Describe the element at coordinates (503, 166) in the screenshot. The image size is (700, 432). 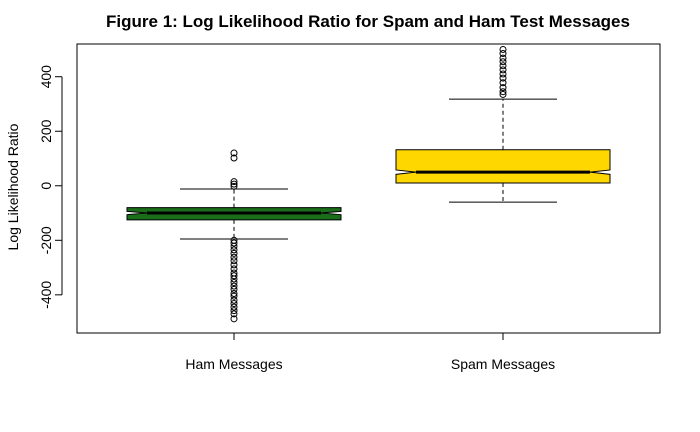
I see `box-body` at that location.